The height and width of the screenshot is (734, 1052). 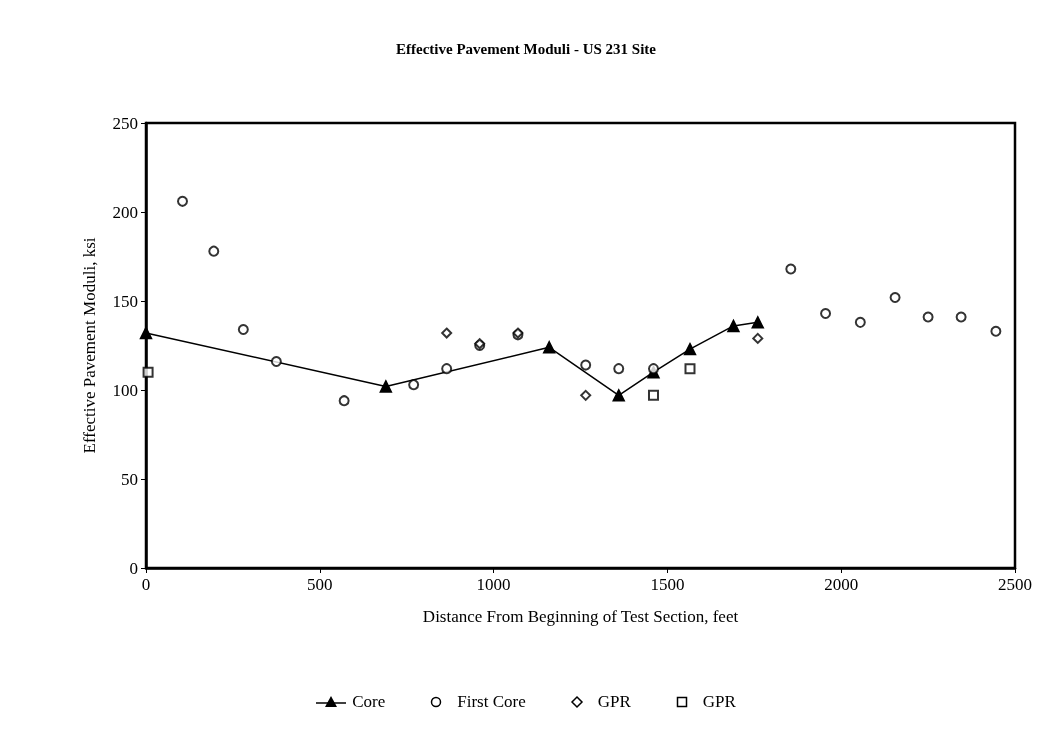 What do you see at coordinates (526, 48) in the screenshot?
I see `chart-title: Effective Pavement Moduli - US 231 Site` at bounding box center [526, 48].